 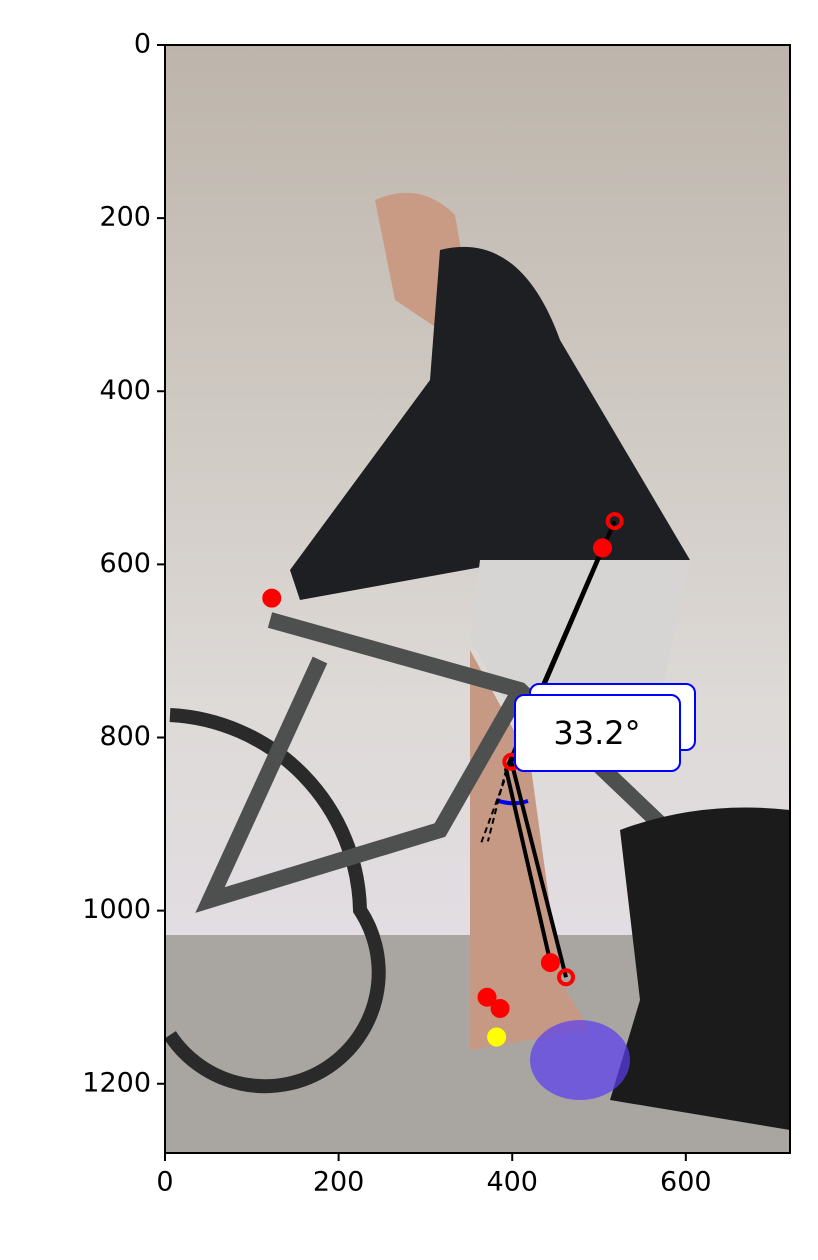 What do you see at coordinates (512, 1182) in the screenshot?
I see `x-tick-label: 400` at bounding box center [512, 1182].